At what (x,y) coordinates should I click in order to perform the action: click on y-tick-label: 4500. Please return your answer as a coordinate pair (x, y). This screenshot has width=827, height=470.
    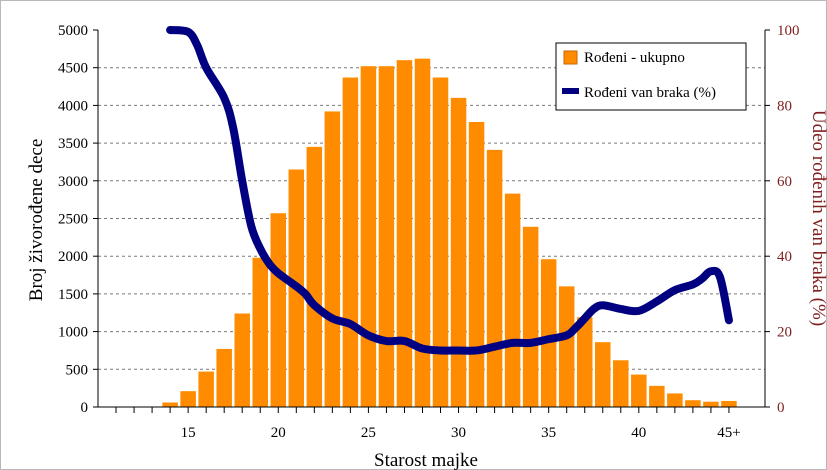
    Looking at the image, I should click on (73, 69).